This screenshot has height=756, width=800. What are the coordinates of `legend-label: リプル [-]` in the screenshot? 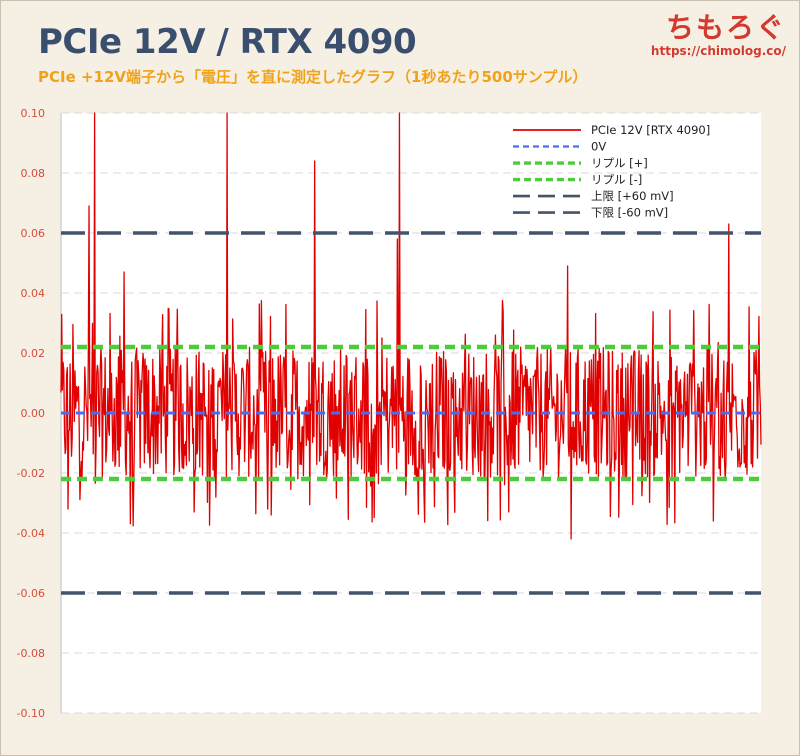 It's located at (616, 180).